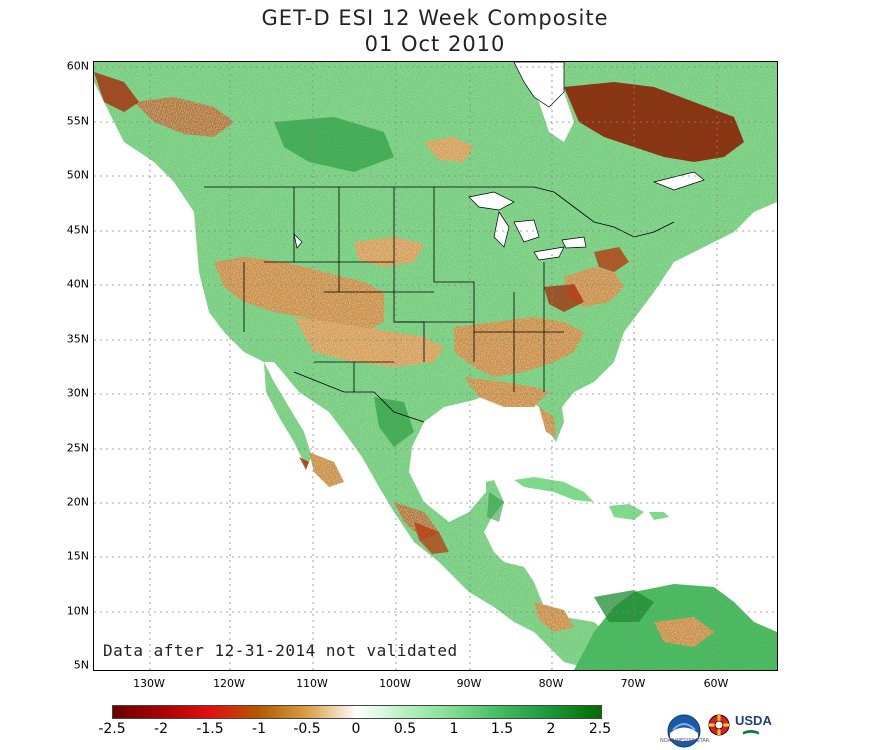  What do you see at coordinates (77, 230) in the screenshot?
I see `lat-label-45n: 45N` at bounding box center [77, 230].